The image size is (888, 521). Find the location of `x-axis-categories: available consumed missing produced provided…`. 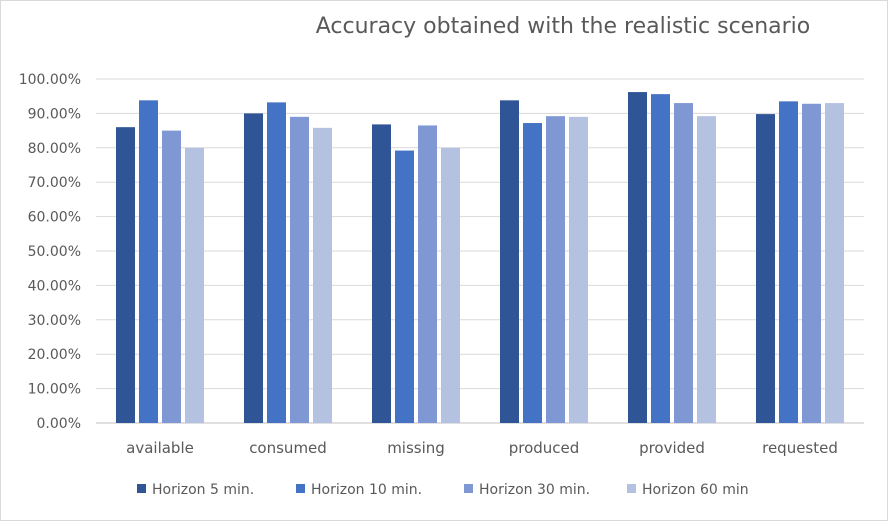

x-axis-categories: available consumed missing produced provided… is located at coordinates (482, 448).